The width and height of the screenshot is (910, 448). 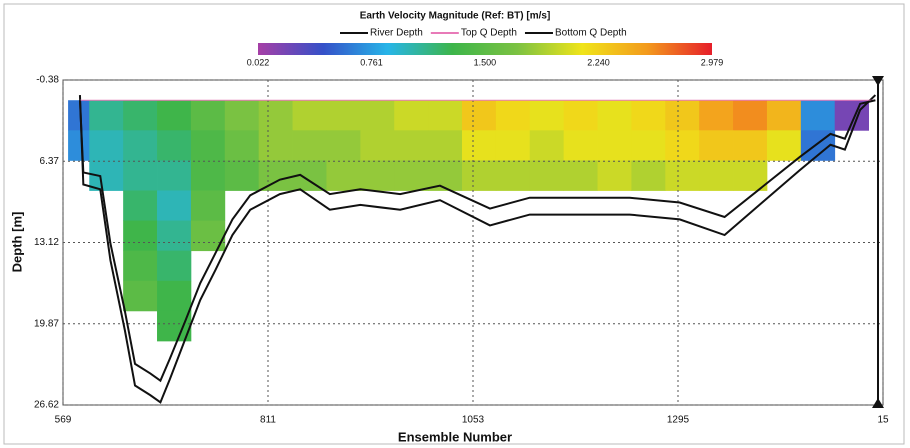 What do you see at coordinates (455, 436) in the screenshot?
I see `x-axis-label: Ensemble Number` at bounding box center [455, 436].